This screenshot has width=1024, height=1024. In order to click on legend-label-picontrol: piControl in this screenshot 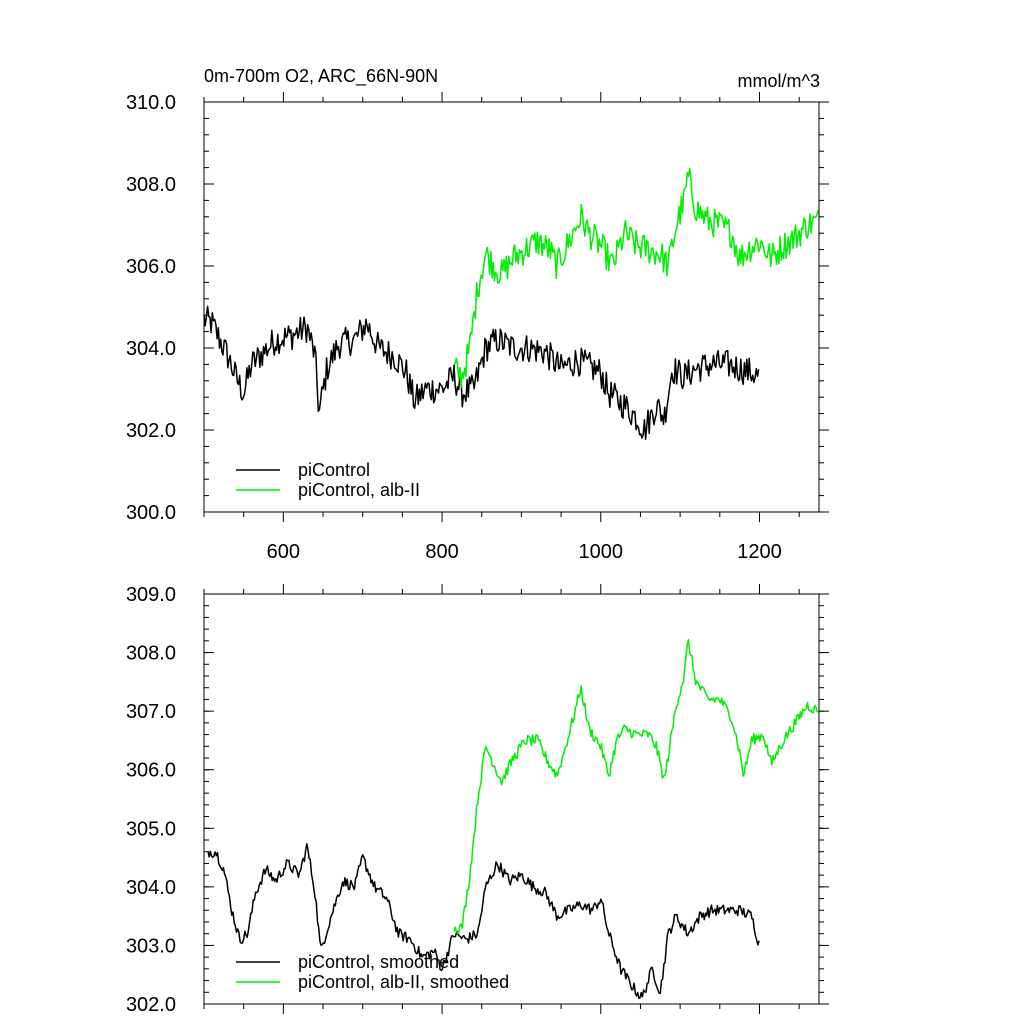, I will do `click(334, 470)`.